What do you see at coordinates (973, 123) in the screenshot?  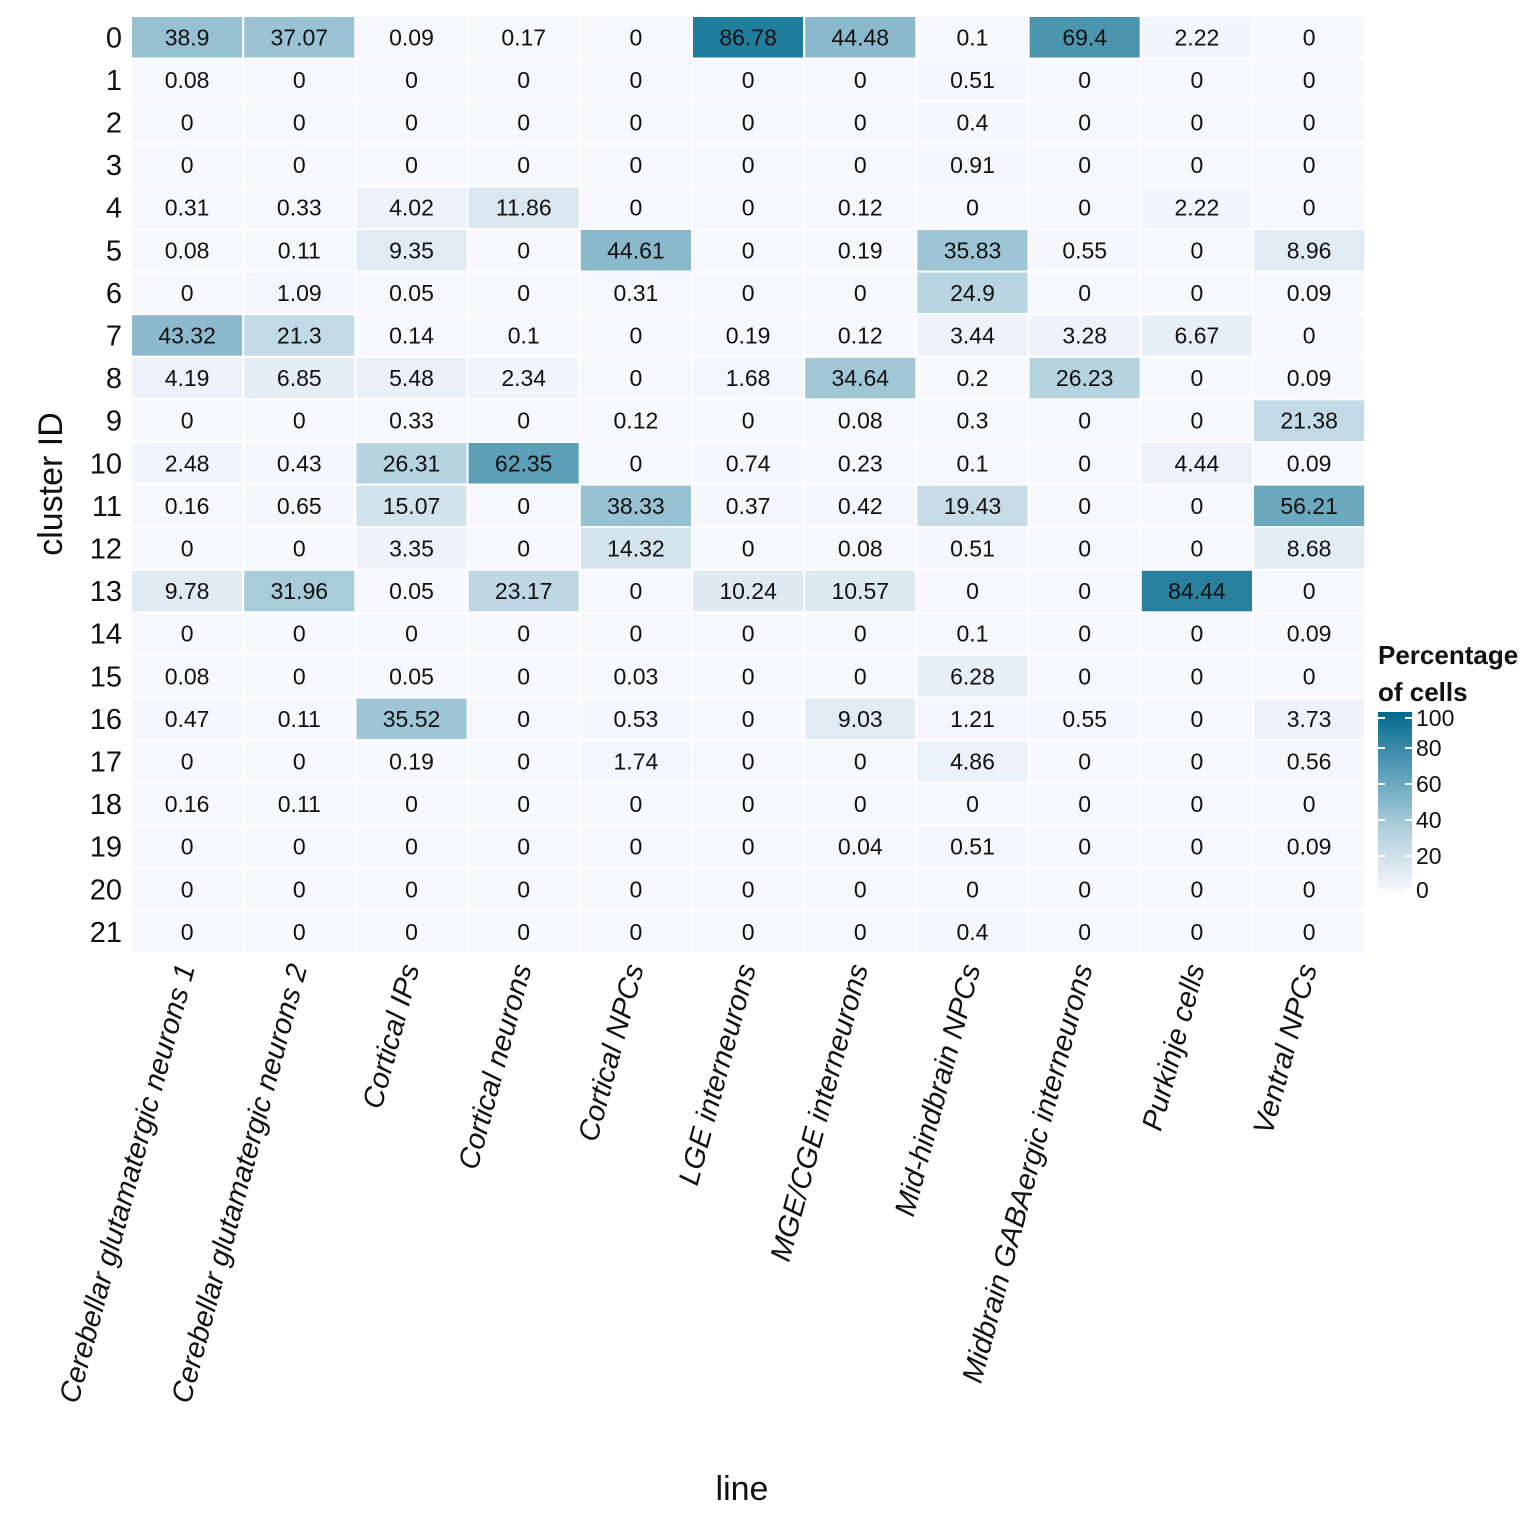 I see `cell-value-label: 0.4` at bounding box center [973, 123].